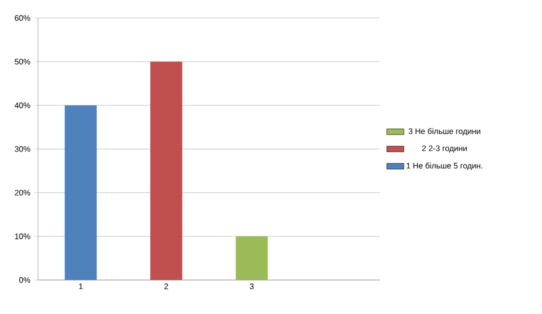 The image size is (542, 314). Describe the element at coordinates (22, 149) in the screenshot. I see `y-tick-label: 30%` at that location.